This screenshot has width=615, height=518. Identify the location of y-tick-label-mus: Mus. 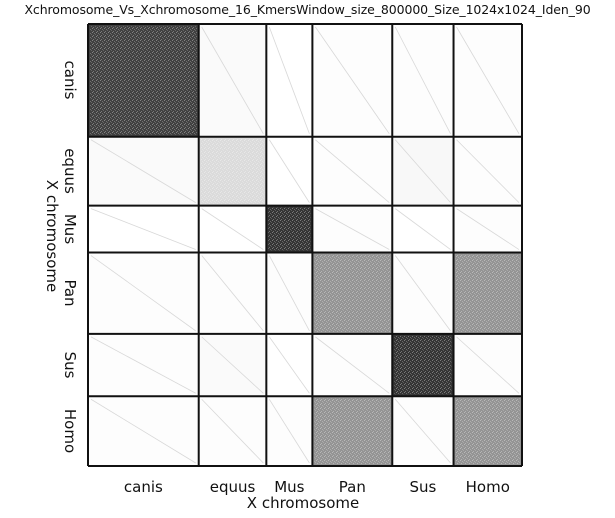
(70, 229).